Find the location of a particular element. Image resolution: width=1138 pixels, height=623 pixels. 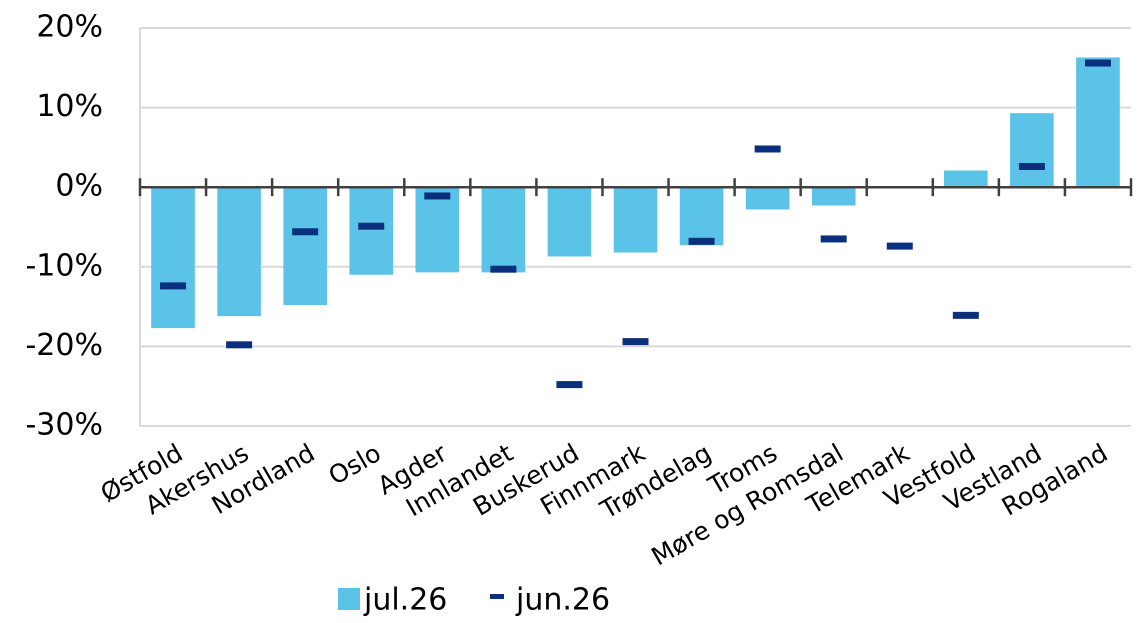

y-tick-label: 10% is located at coordinates (69, 106).